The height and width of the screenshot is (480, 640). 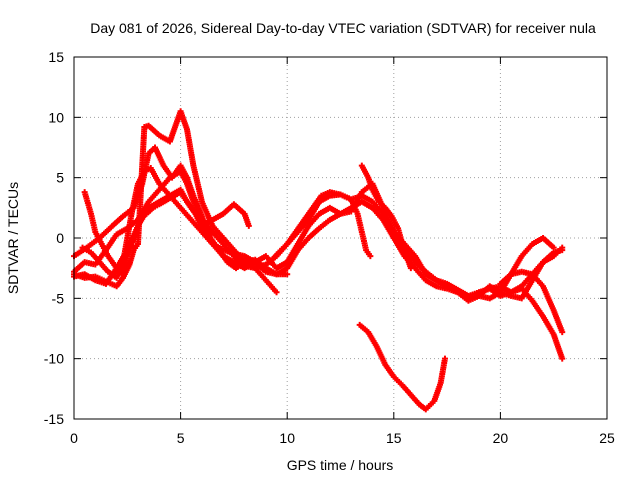 What do you see at coordinates (287, 438) in the screenshot?
I see `x-tick-label: 10` at bounding box center [287, 438].